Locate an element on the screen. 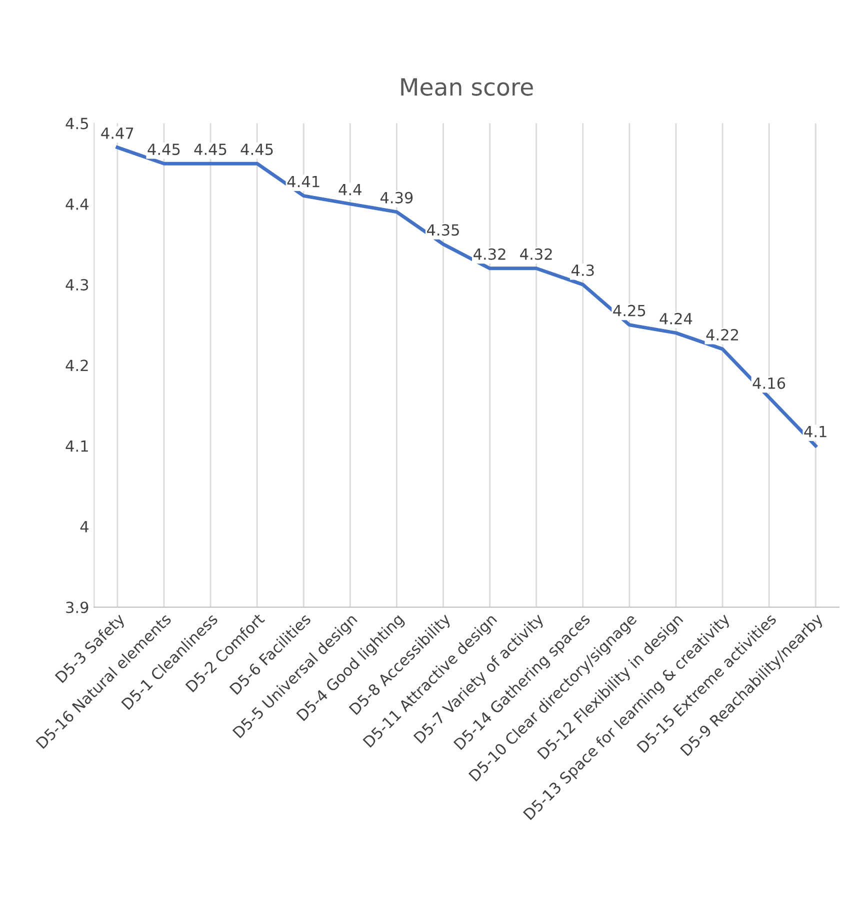  y-tick-label: 4.3 is located at coordinates (77, 285).